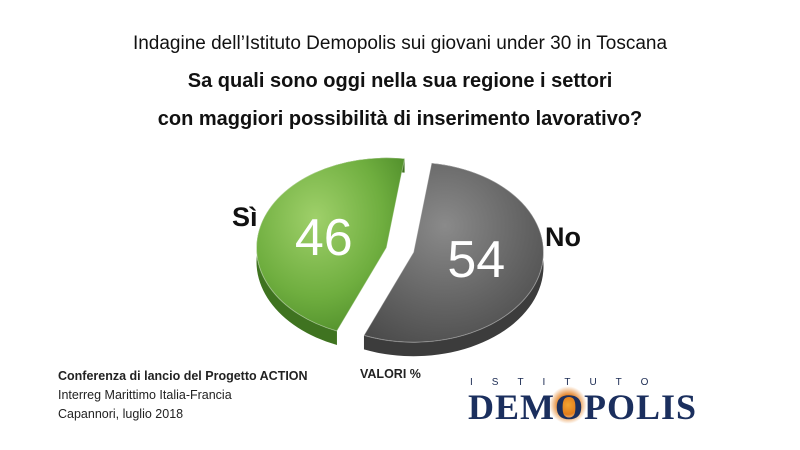 The image size is (800, 450). I want to click on category-label-si: Sì, so click(245, 217).